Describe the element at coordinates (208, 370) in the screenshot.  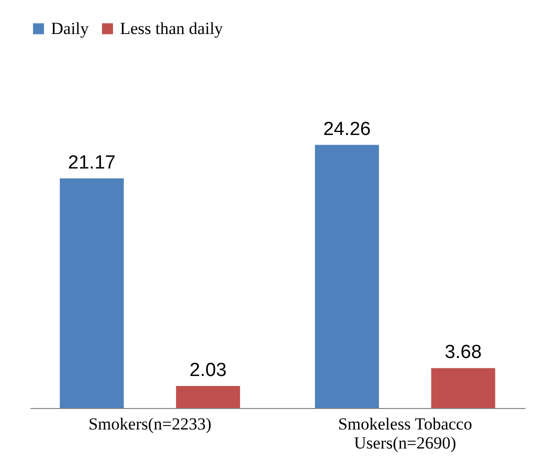
I see `data-label: 2.03` at that location.